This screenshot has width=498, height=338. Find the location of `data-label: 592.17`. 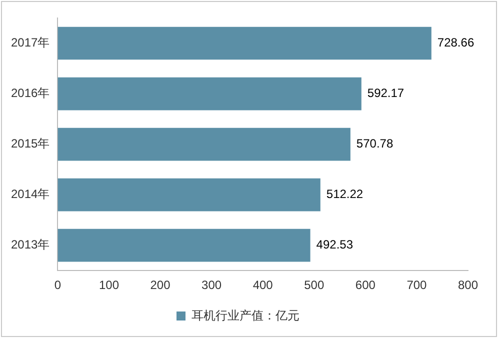

data-label: 592.17 is located at coordinates (385, 93).